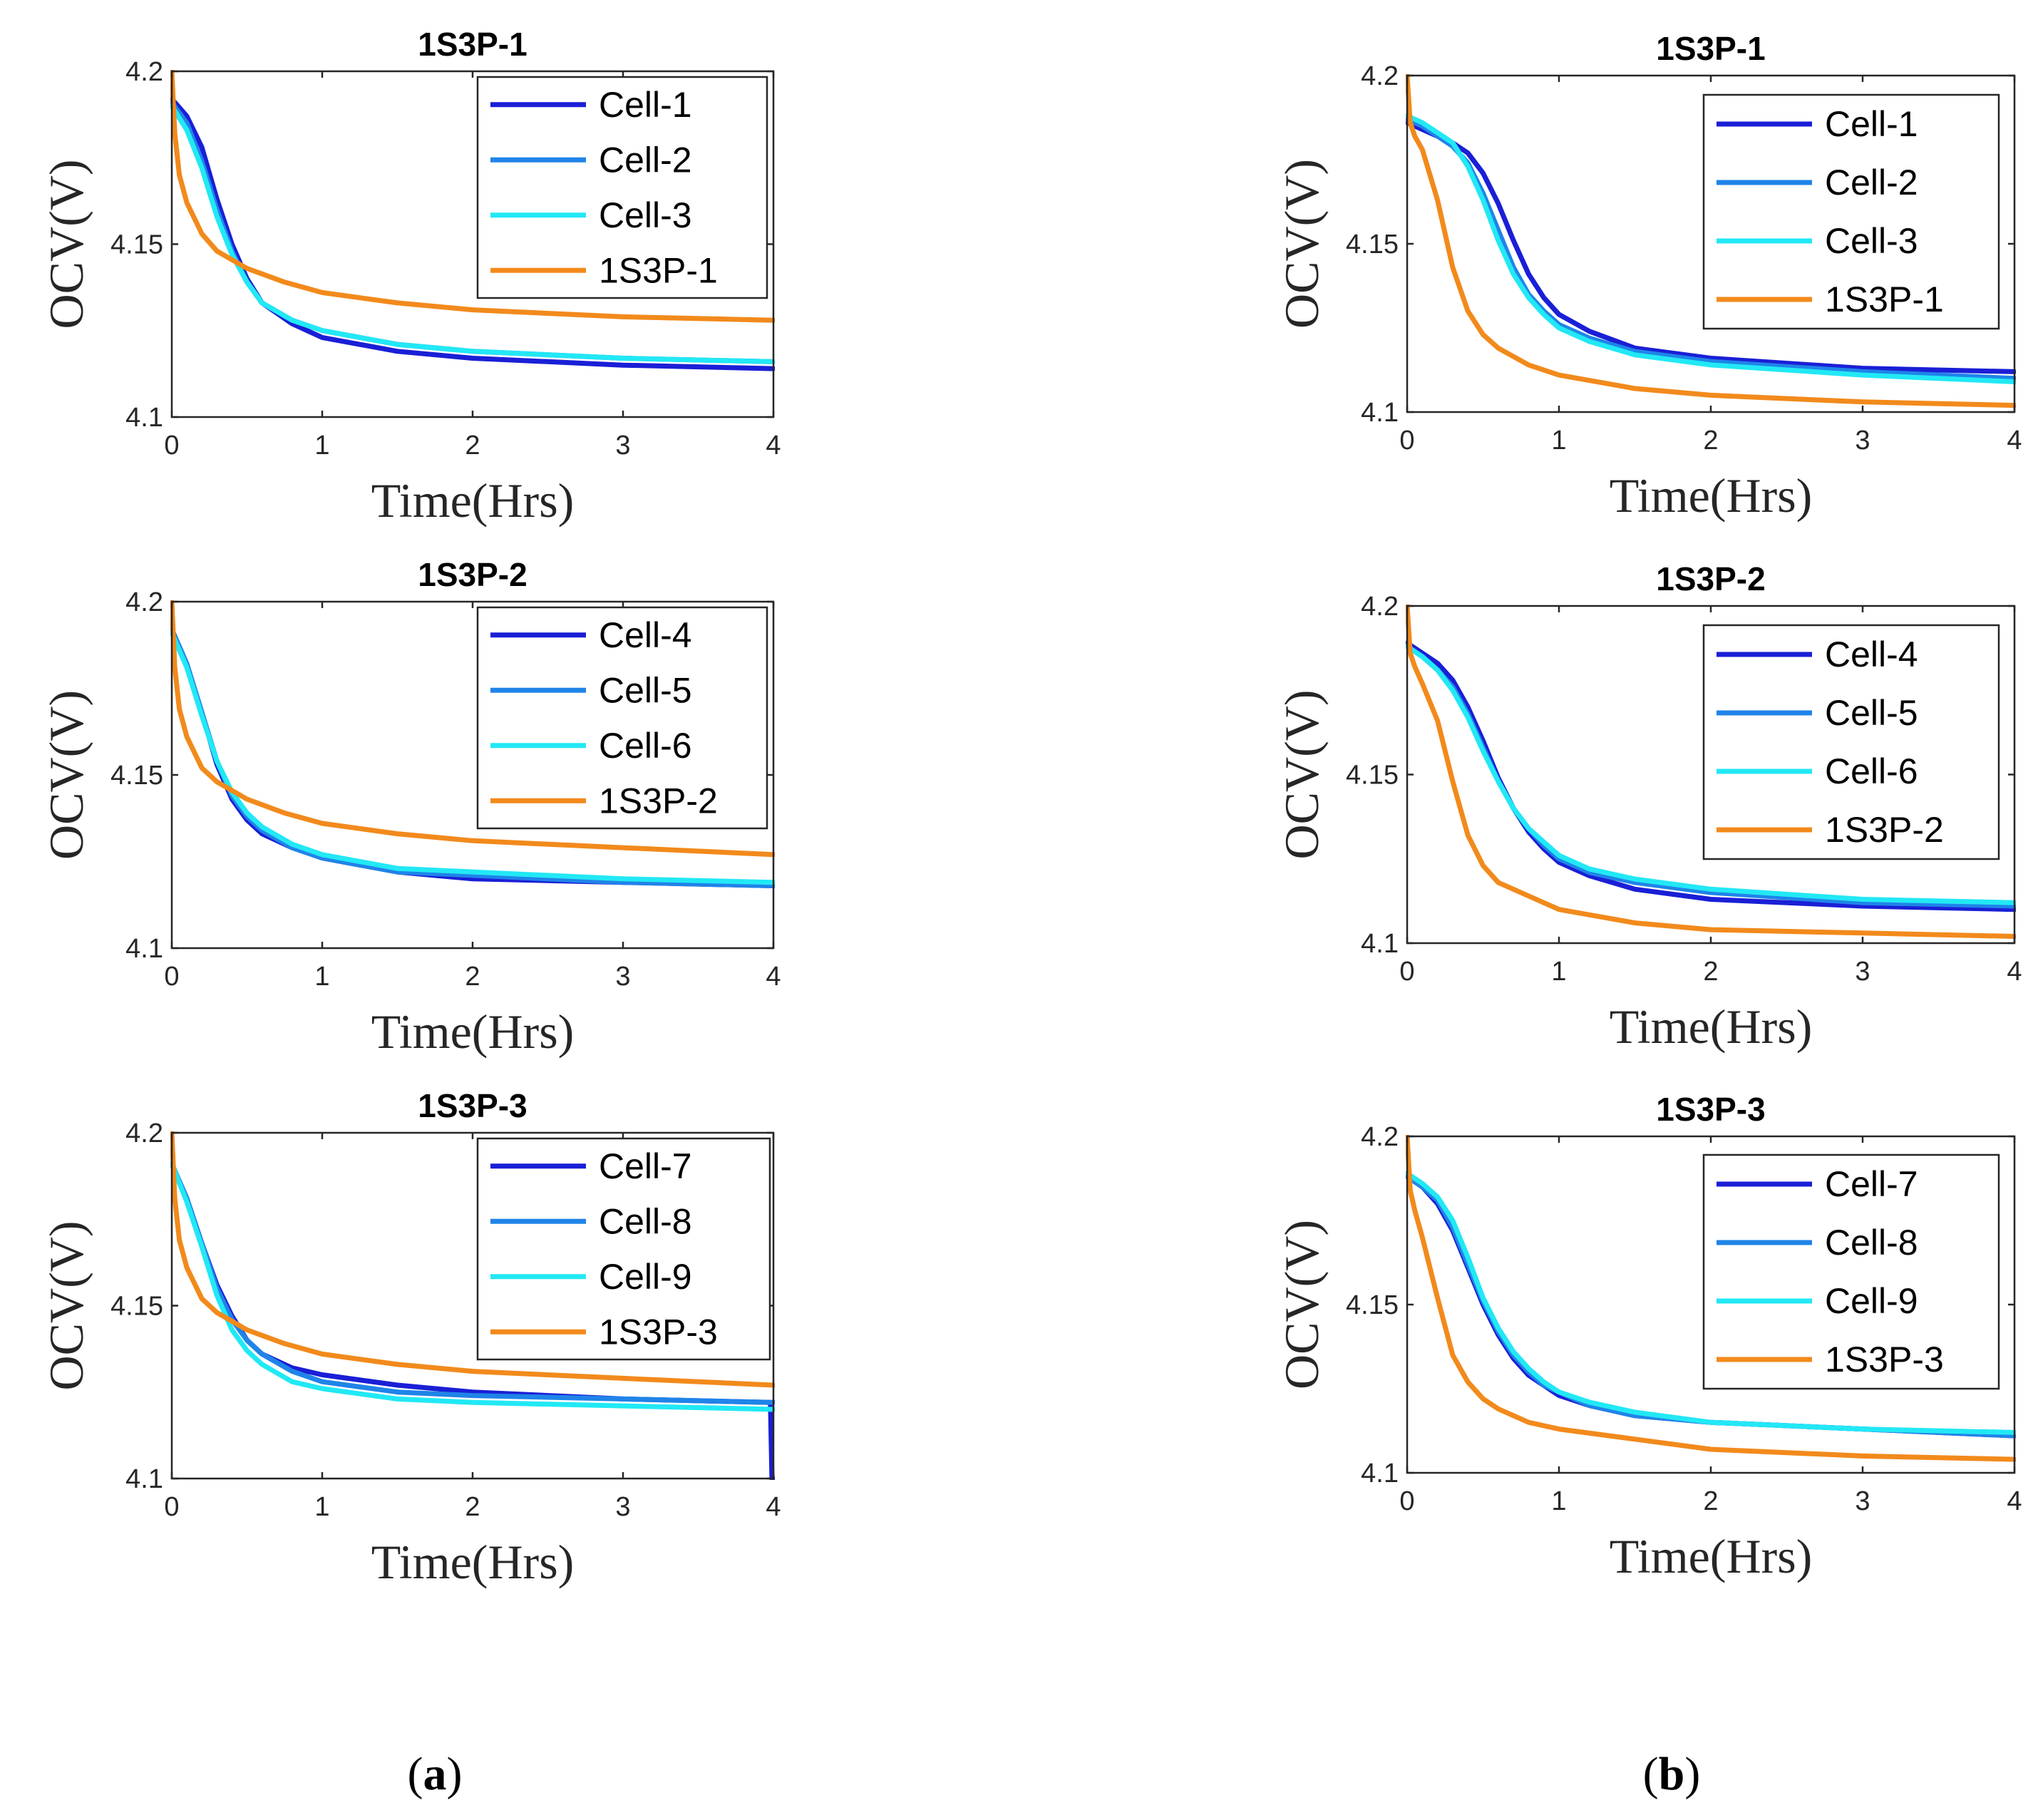 This screenshot has width=2038, height=1820. Describe the element at coordinates (1651, 1774) in the screenshot. I see `caption-b-open: (` at that location.